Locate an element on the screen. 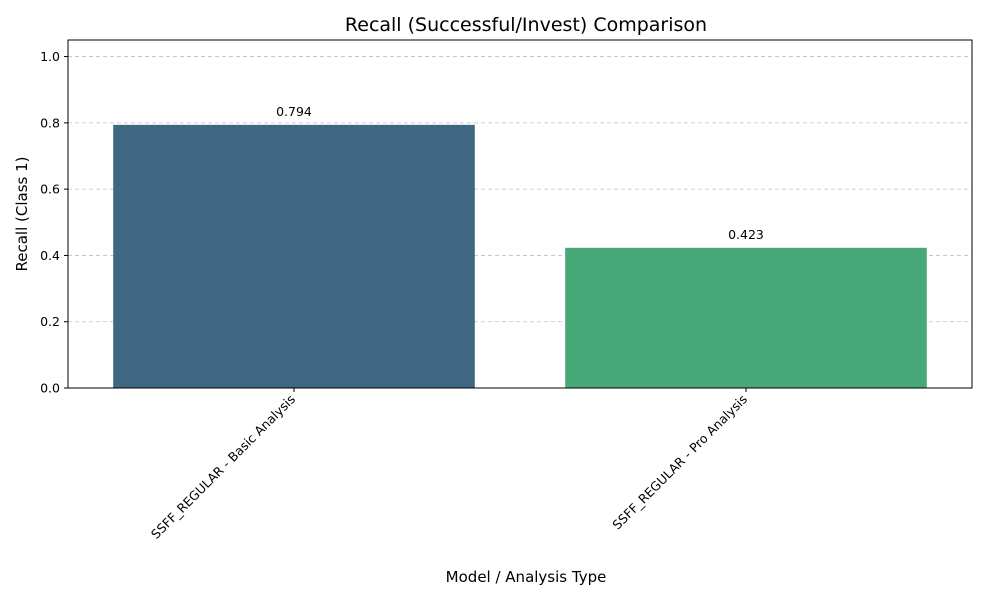 This screenshot has width=1000, height=600. y-axis-label: Recall (Class 1) is located at coordinates (22, 214).